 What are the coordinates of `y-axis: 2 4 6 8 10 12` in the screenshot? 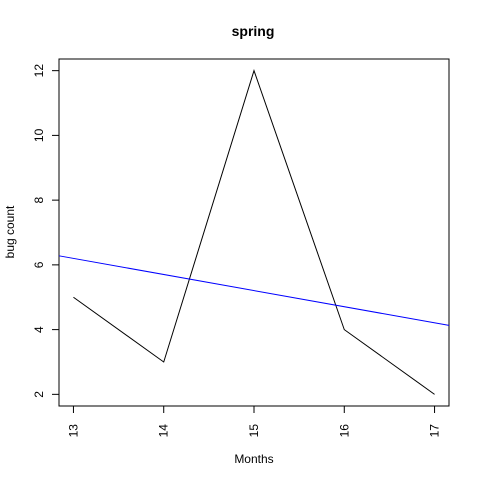 It's located at (46, 231).